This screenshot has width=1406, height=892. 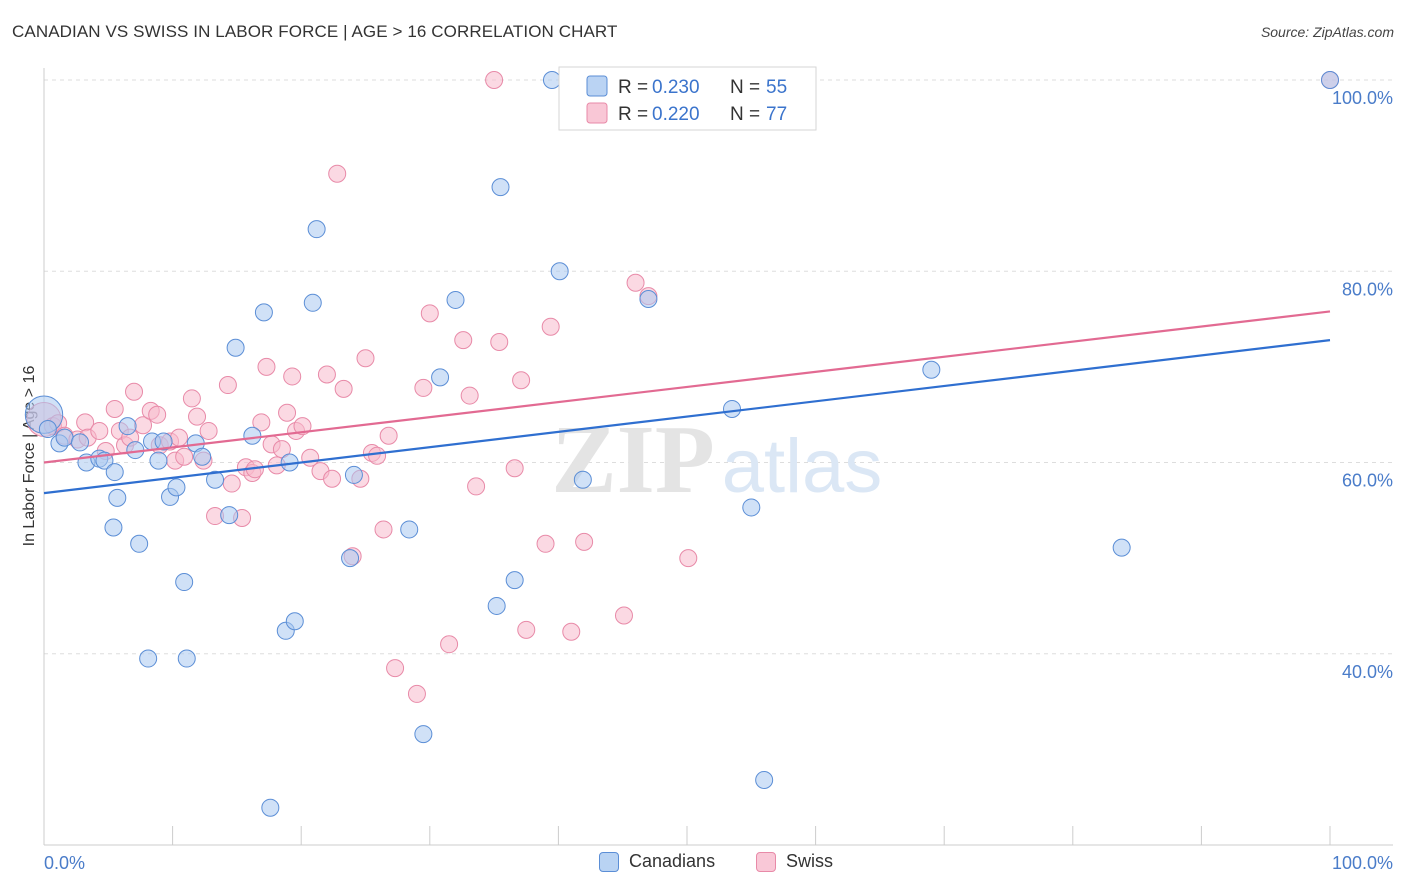 I want to click on y-tick-label: 60.0%, so click(x=1367, y=481).